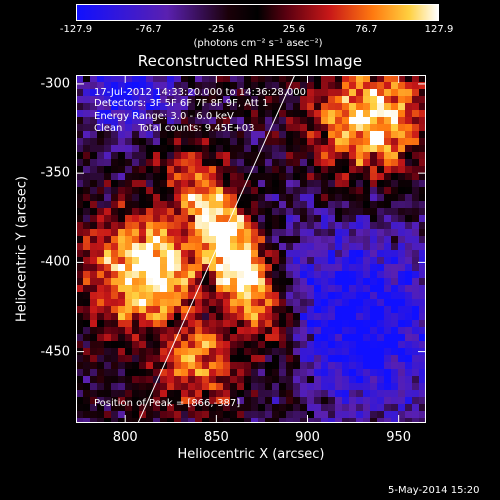 This screenshot has width=500, height=500. I want to click on x-axis-label: Heliocentric X (arcsec), so click(251, 454).